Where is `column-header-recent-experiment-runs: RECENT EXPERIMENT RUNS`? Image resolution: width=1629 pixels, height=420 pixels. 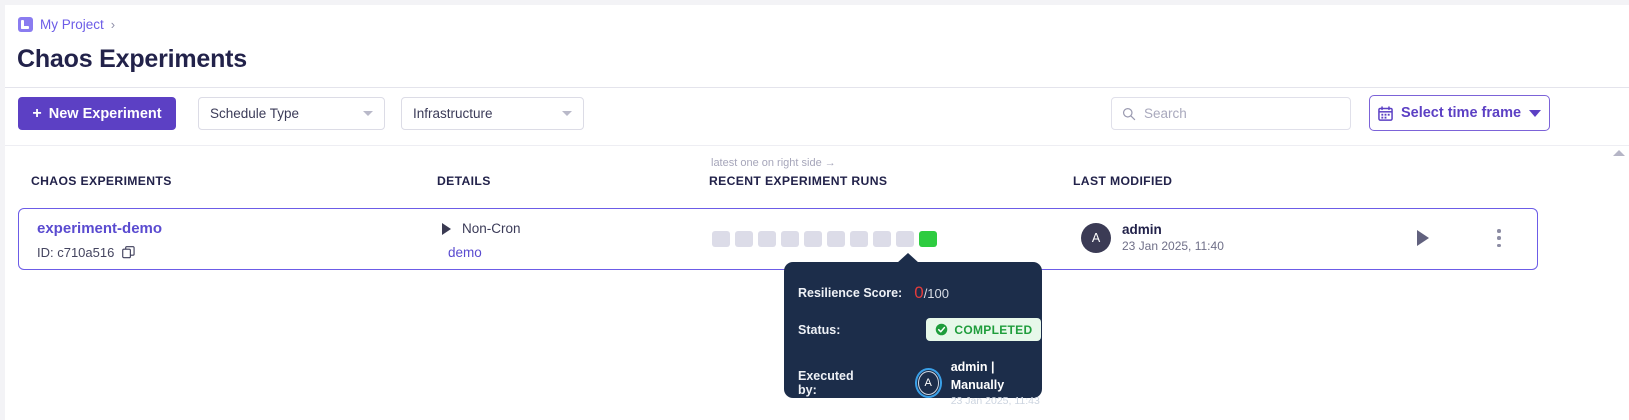 column-header-recent-experiment-runs: RECENT EXPERIMENT RUNS is located at coordinates (798, 181).